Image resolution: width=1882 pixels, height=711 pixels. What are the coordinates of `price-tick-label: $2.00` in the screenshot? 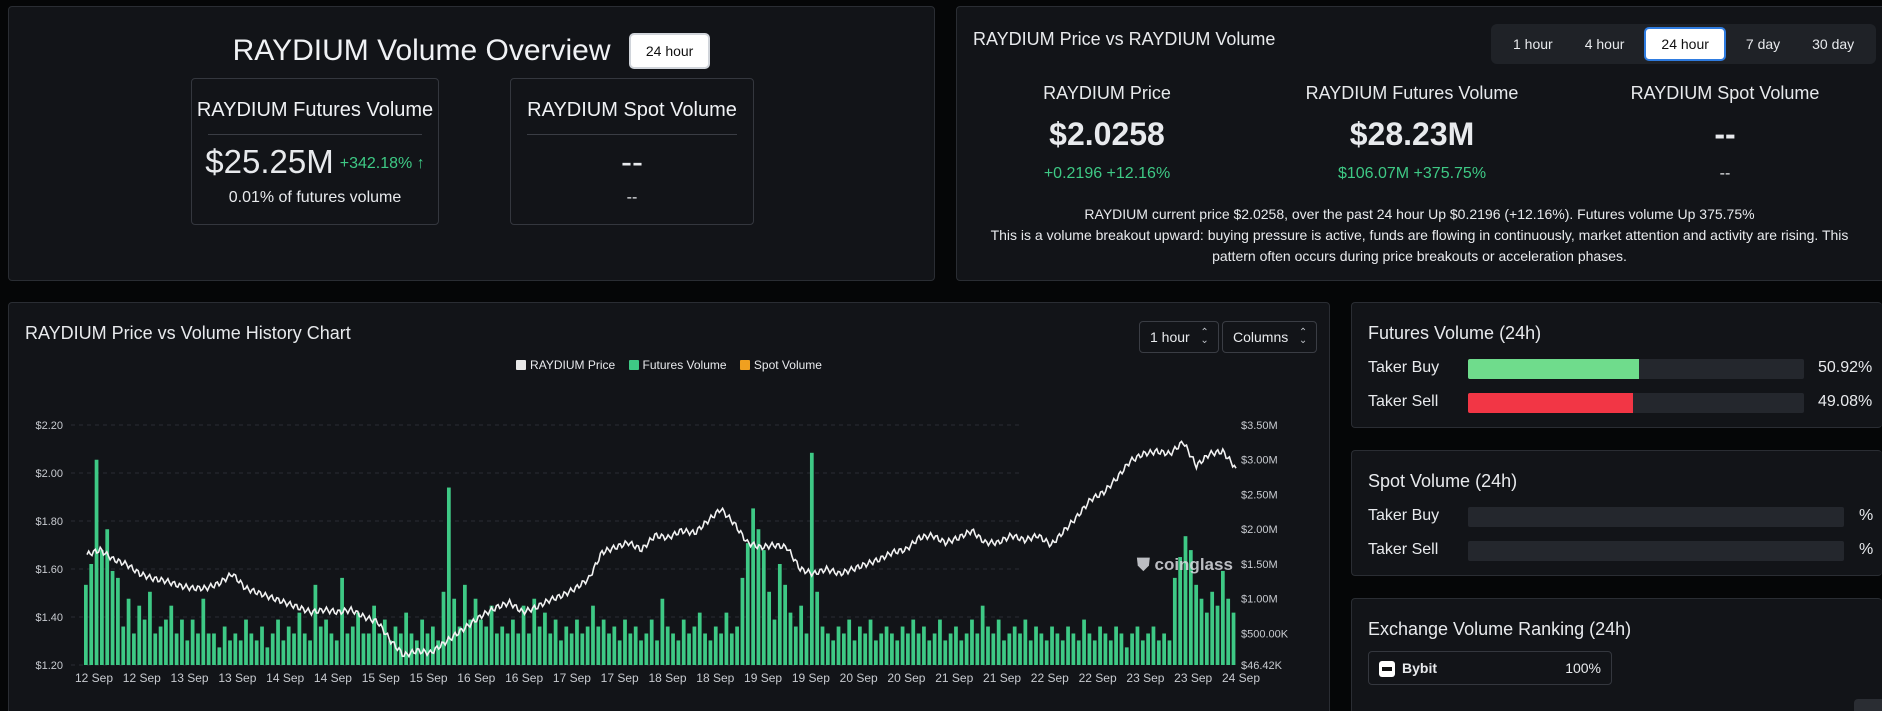 It's located at (49, 474).